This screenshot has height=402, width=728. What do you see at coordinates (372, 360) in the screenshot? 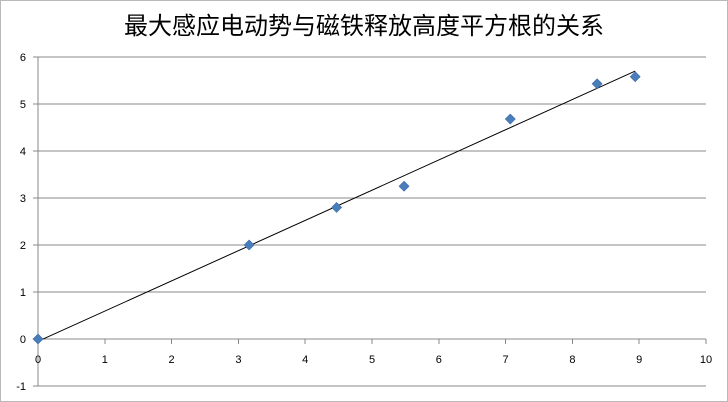
I see `x-tick-label: 5` at bounding box center [372, 360].